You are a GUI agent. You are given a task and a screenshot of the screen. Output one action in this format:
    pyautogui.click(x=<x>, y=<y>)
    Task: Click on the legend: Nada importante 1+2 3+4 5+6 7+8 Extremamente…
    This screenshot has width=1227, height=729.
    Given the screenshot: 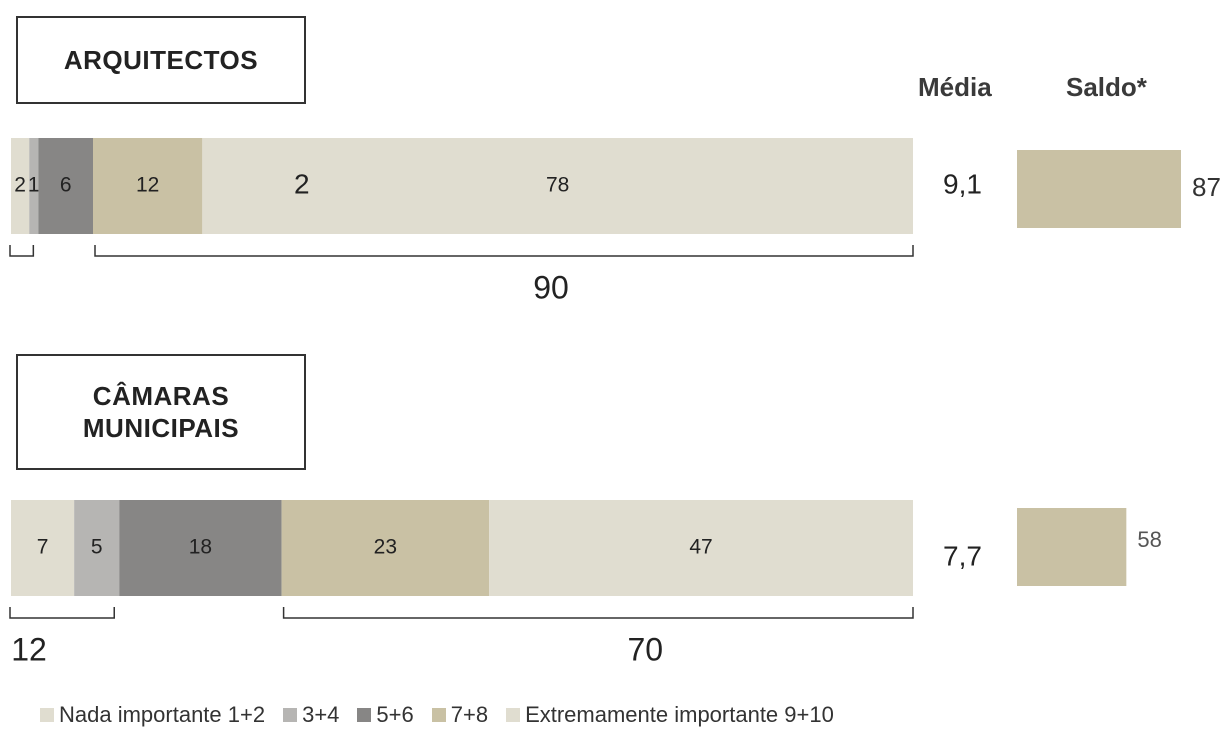 What is the action you would take?
    pyautogui.click(x=446, y=715)
    